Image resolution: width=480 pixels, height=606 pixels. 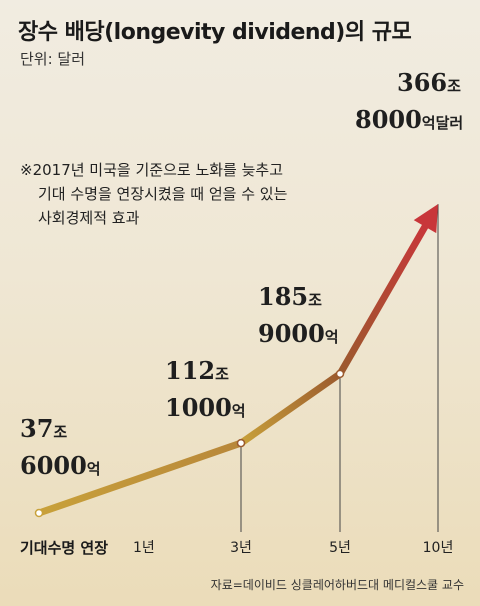 I want to click on note-line-3: 사회경제적 효과, so click(x=89, y=218).